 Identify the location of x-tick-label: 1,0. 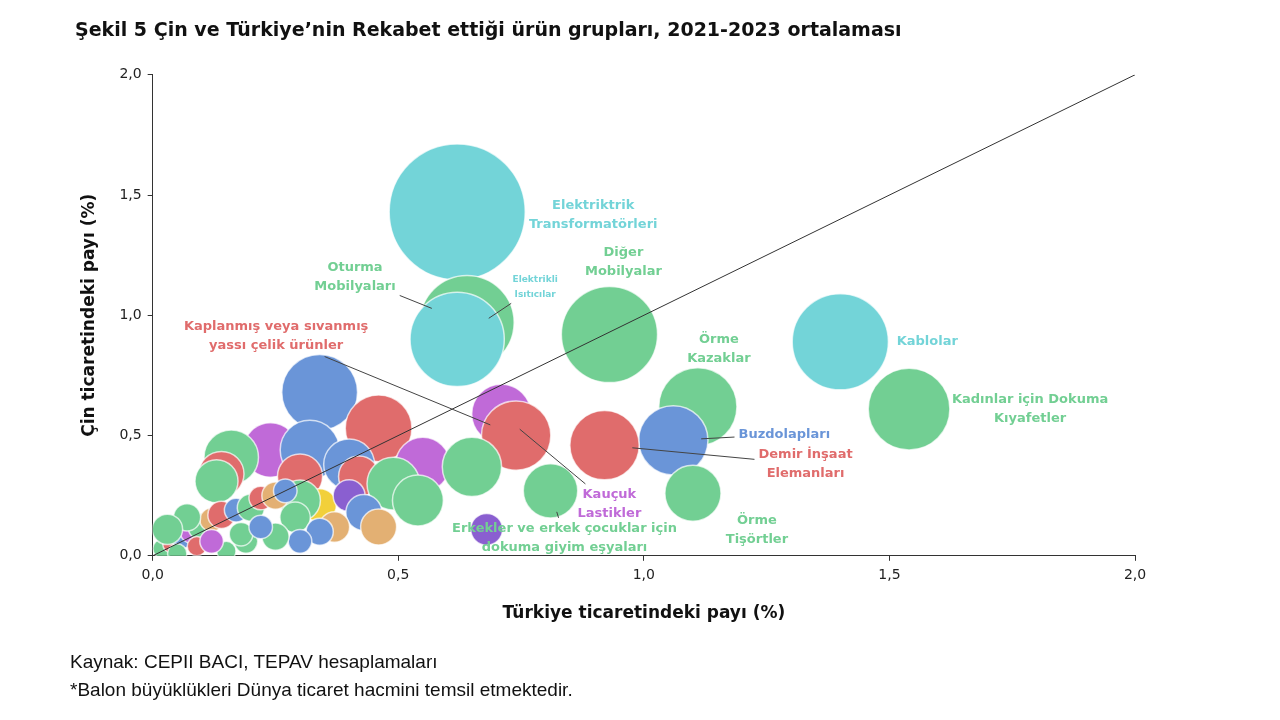
(643, 573).